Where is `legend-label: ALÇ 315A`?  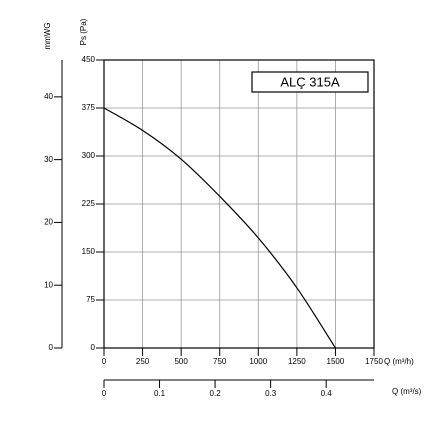 legend-label: ALÇ 315A is located at coordinates (310, 81).